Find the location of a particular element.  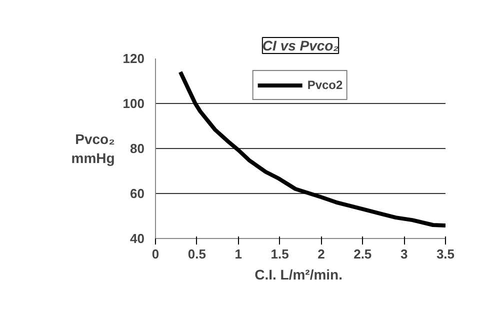

legend-label: Pvco2 is located at coordinates (325, 85).